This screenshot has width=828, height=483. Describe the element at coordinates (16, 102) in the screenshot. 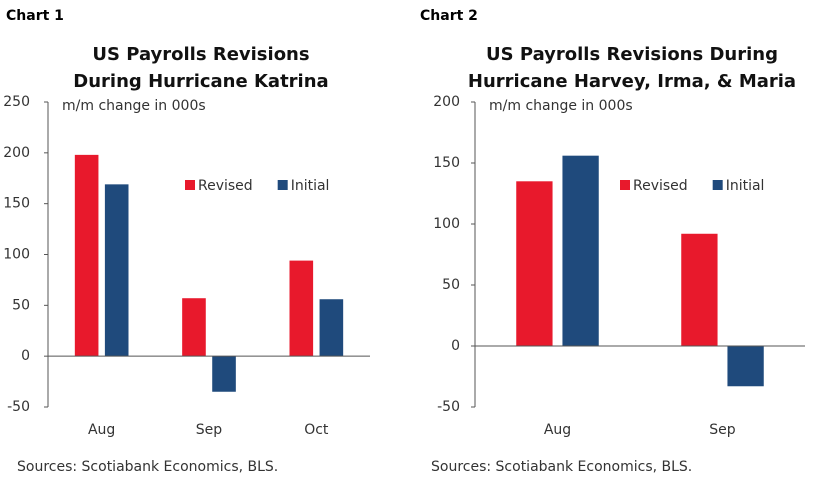

I see `y-tick-label: 250` at that location.